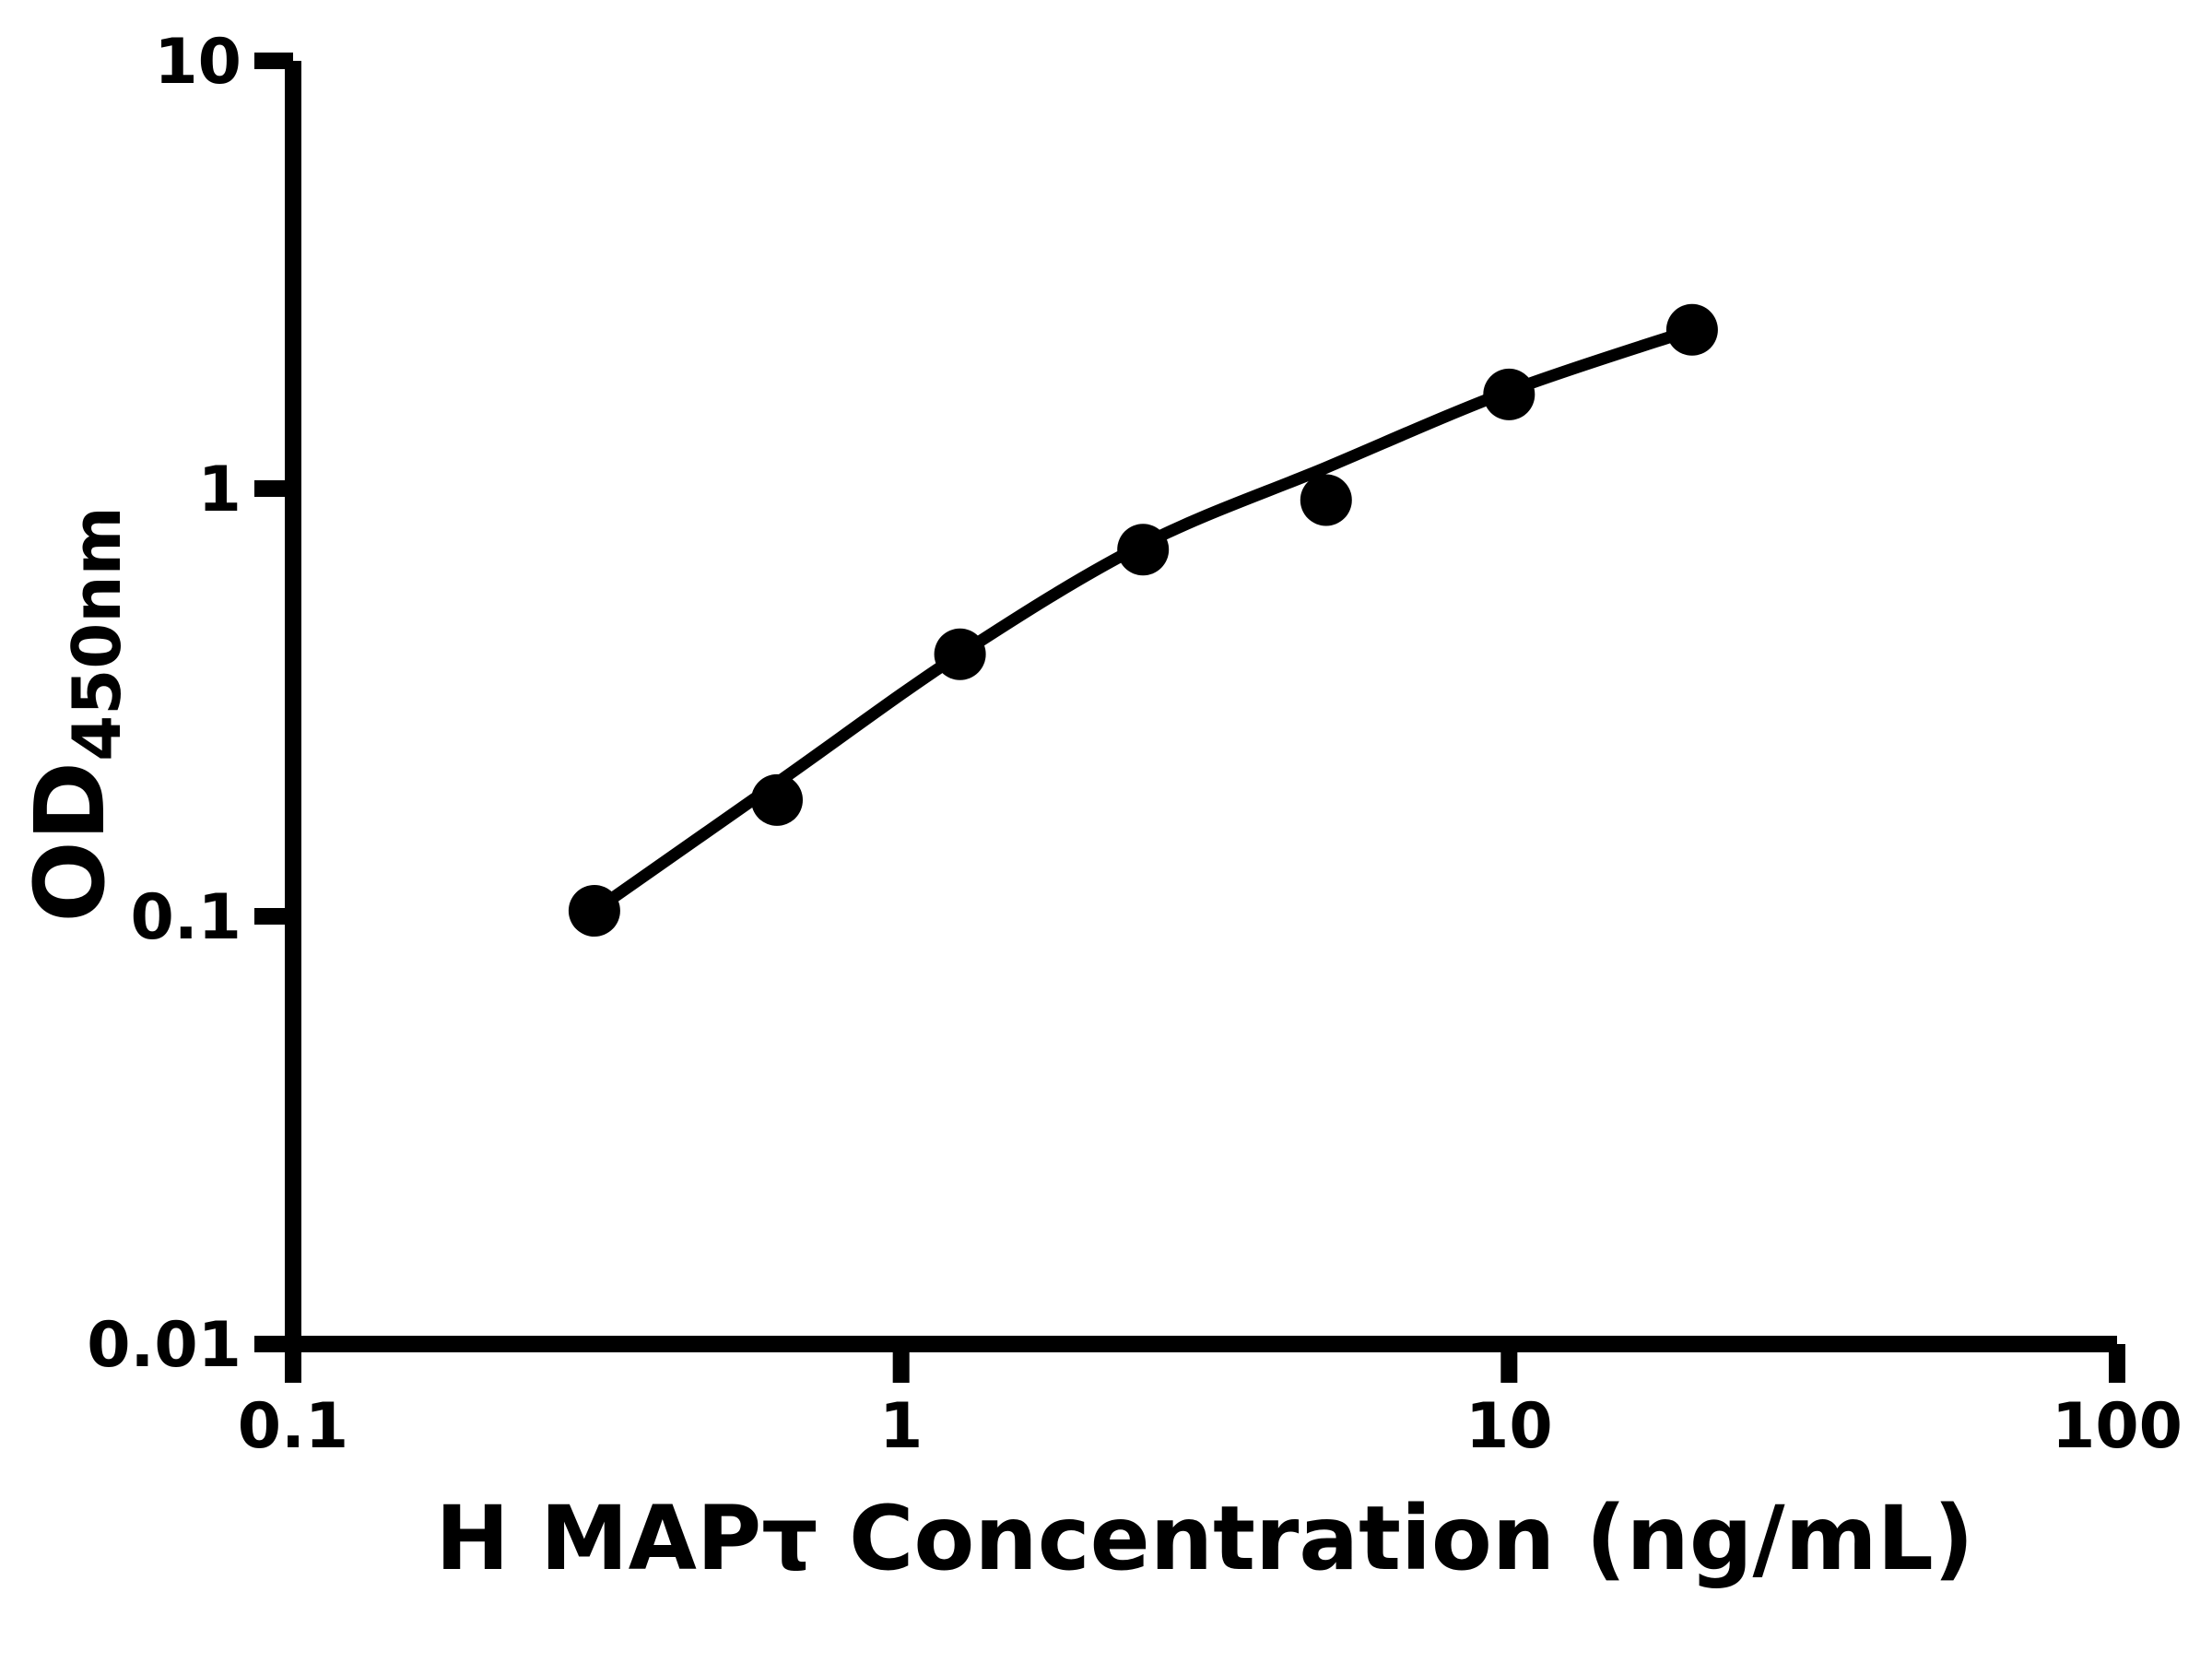 This screenshot has height=1663, width=2212. What do you see at coordinates (1204, 1538) in the screenshot?
I see `x-axis-title: H MAPτ Concentration (ng/mL)` at bounding box center [1204, 1538].